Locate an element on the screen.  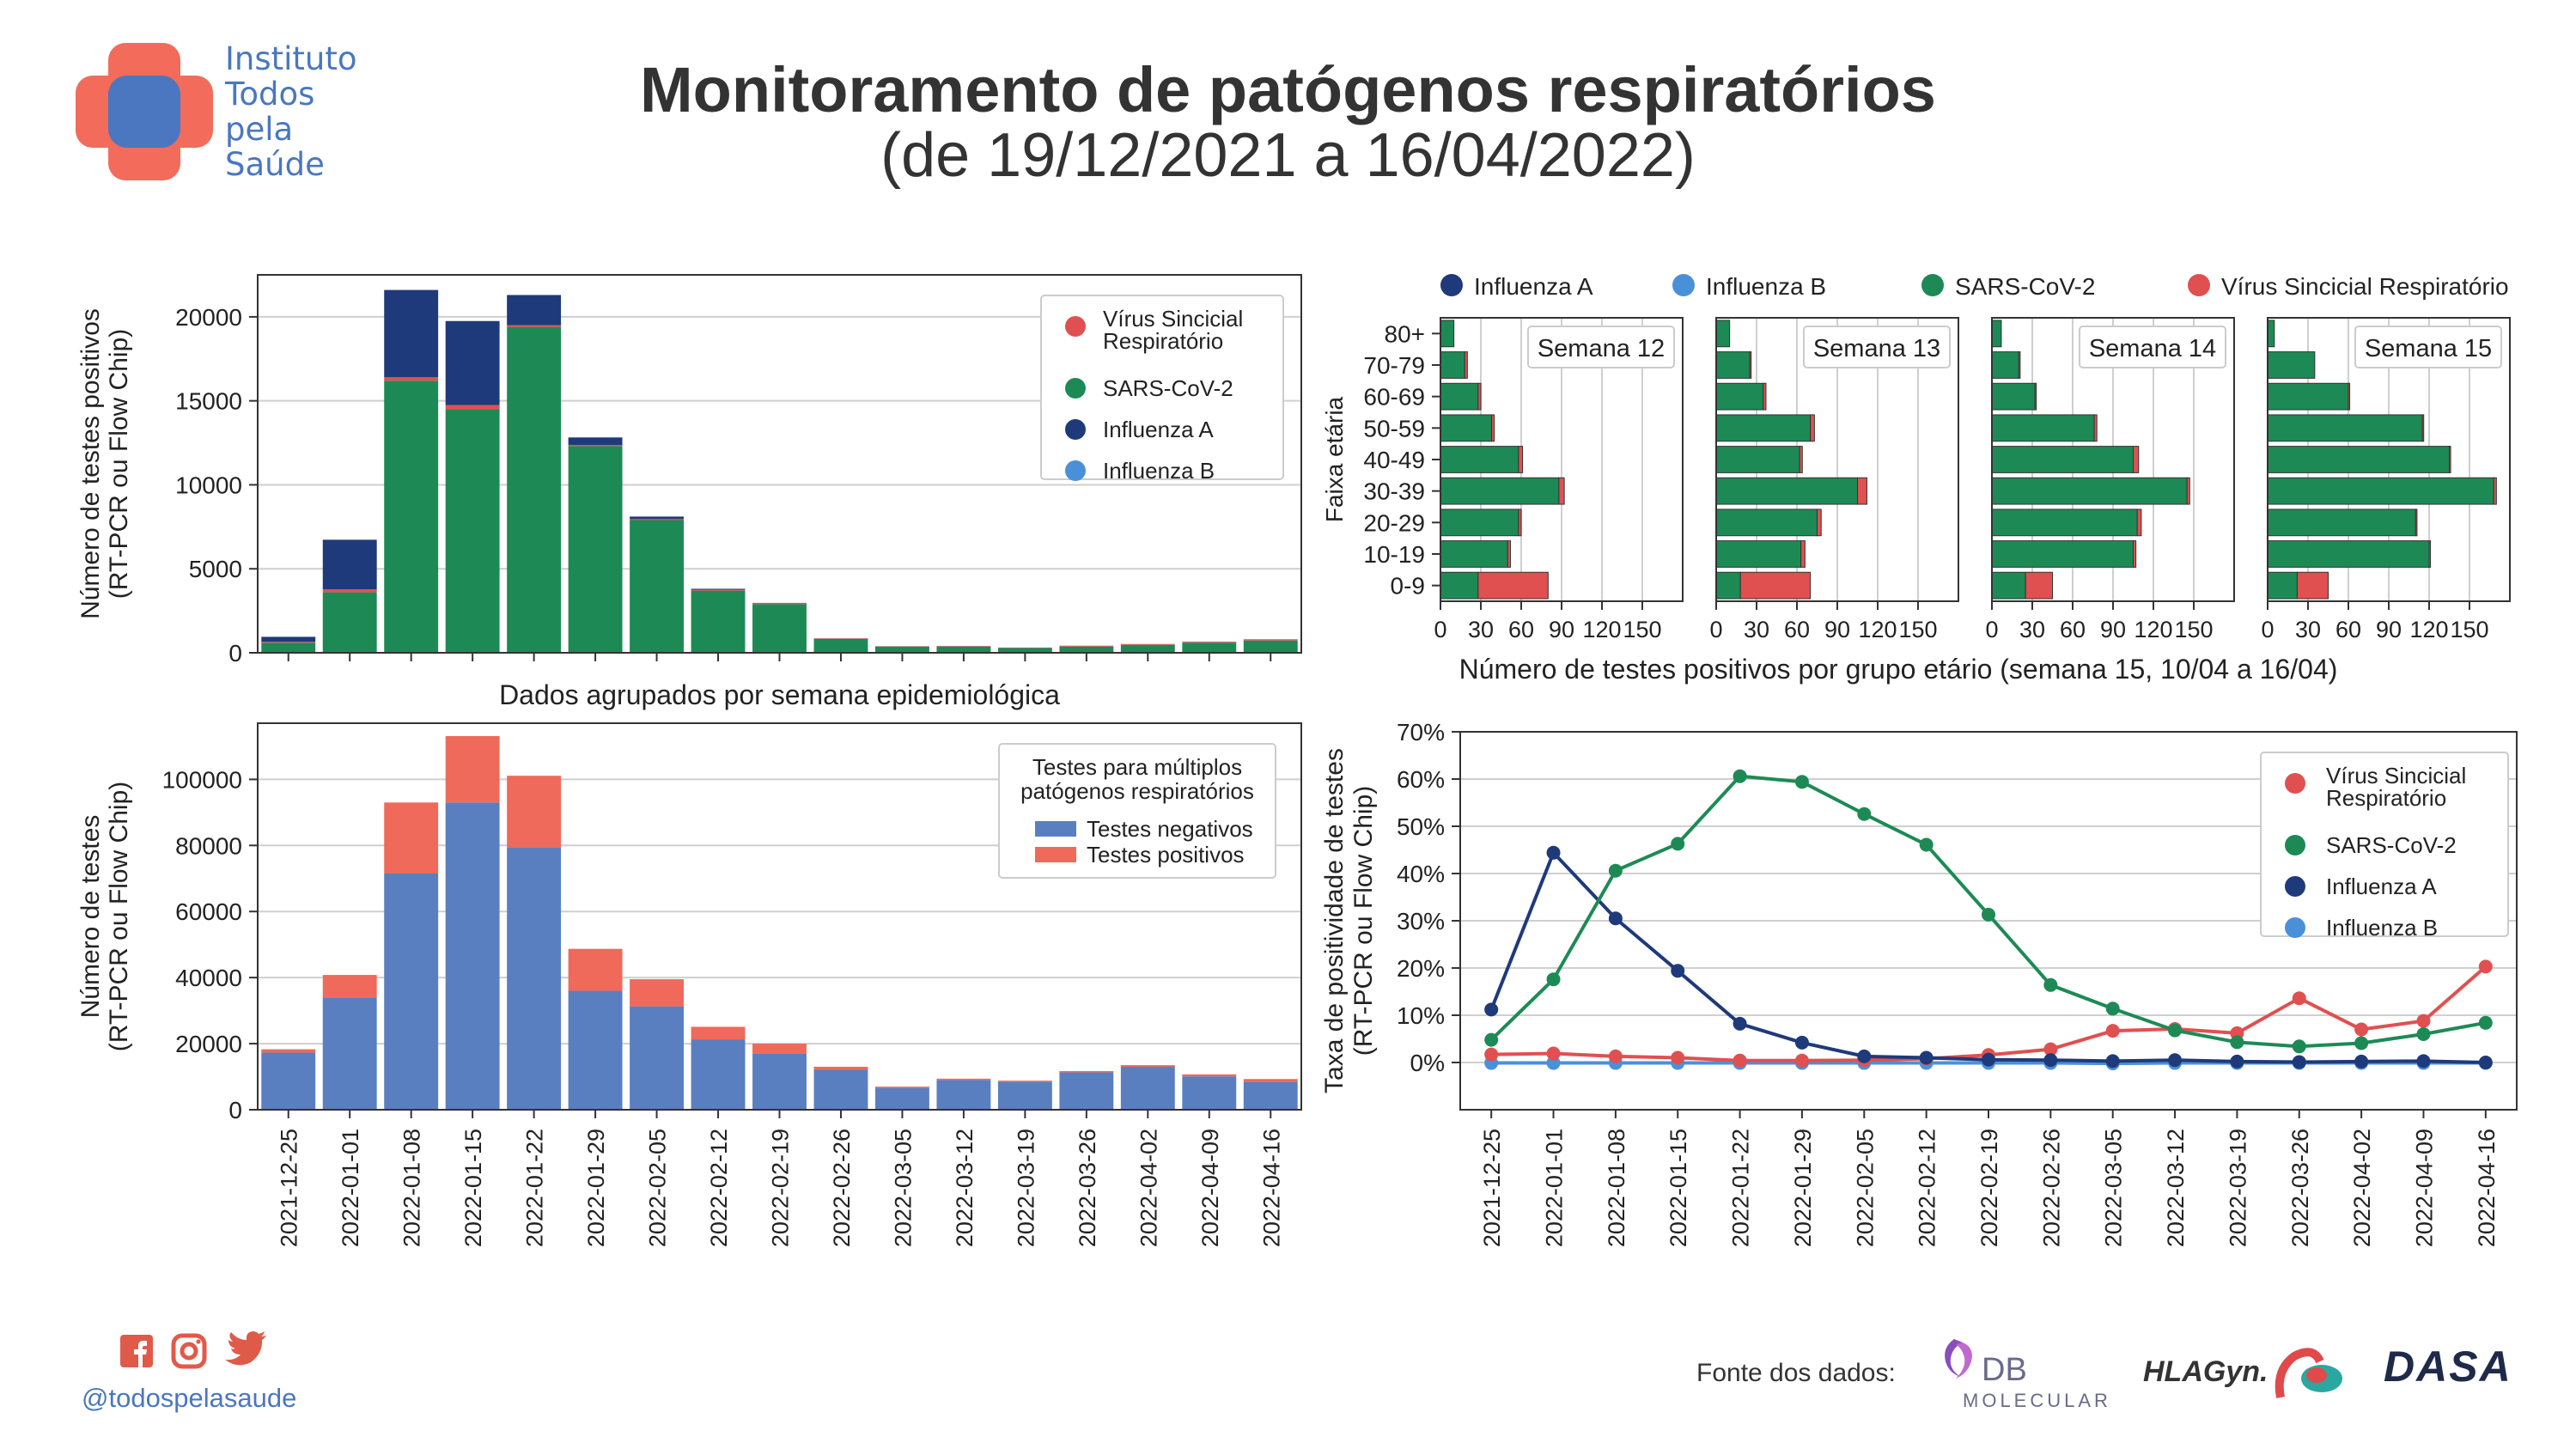
logo-text-line: pela is located at coordinates (259, 129).